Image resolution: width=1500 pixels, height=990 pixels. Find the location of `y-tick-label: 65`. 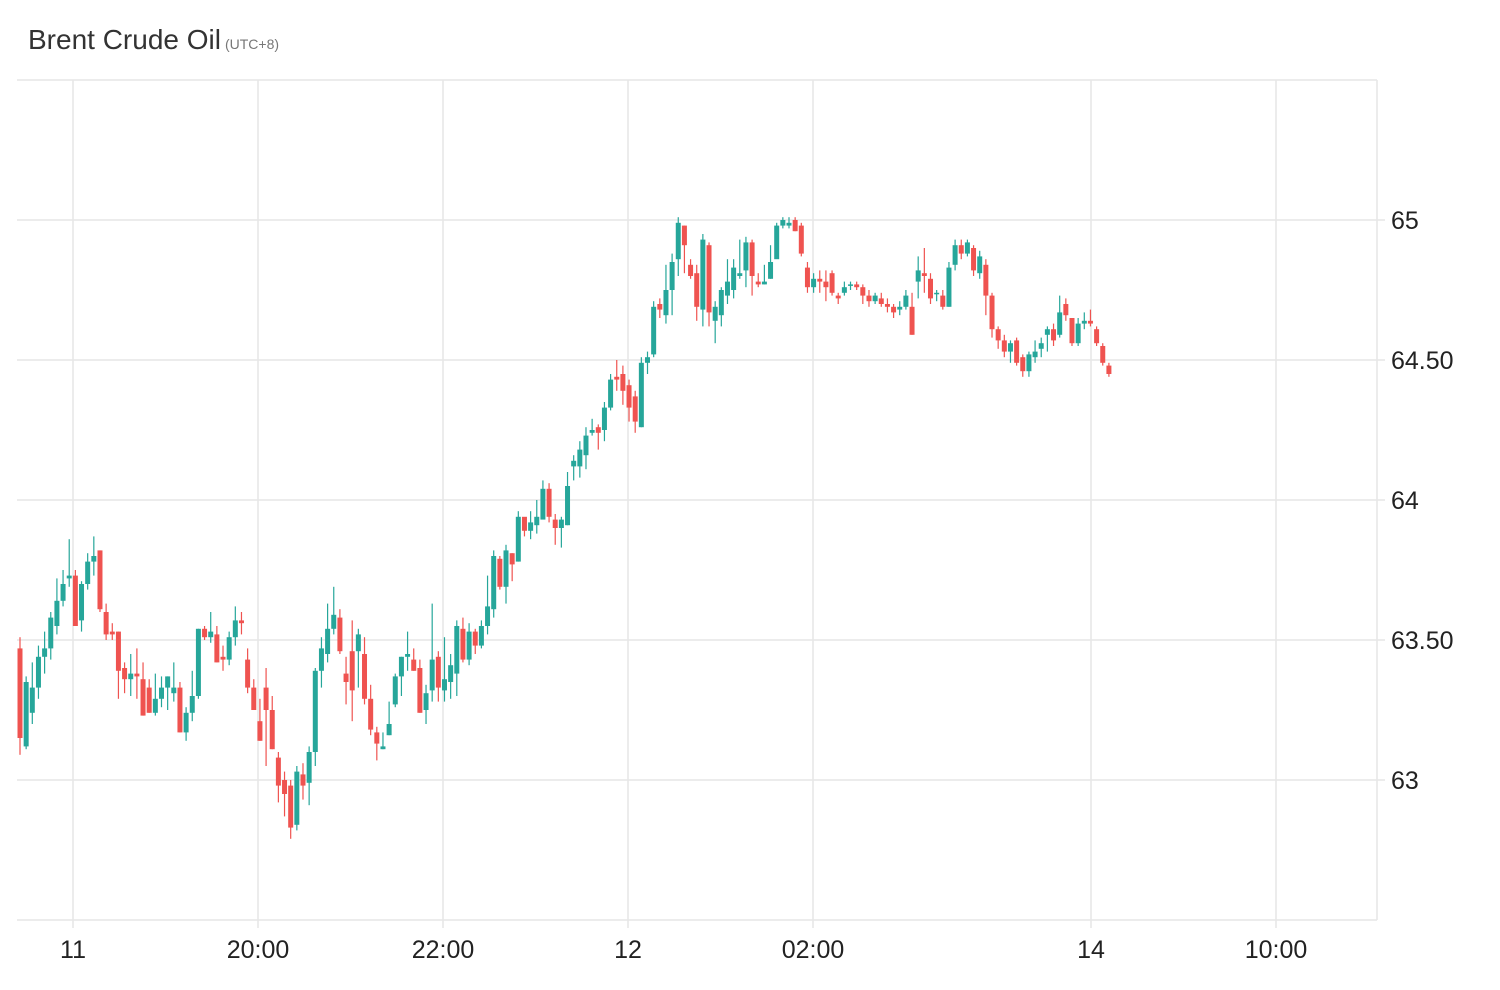

y-tick-label: 65 is located at coordinates (1405, 221).